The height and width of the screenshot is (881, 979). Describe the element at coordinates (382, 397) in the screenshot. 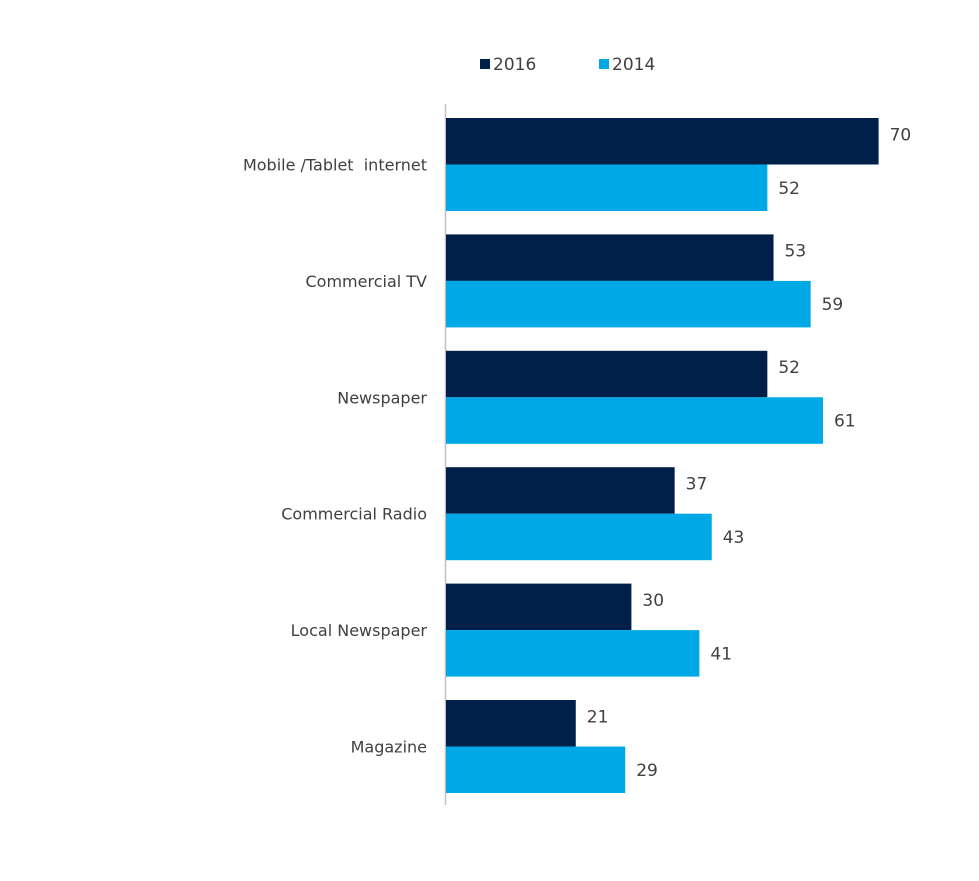

I see `category-label: Newspaper` at that location.